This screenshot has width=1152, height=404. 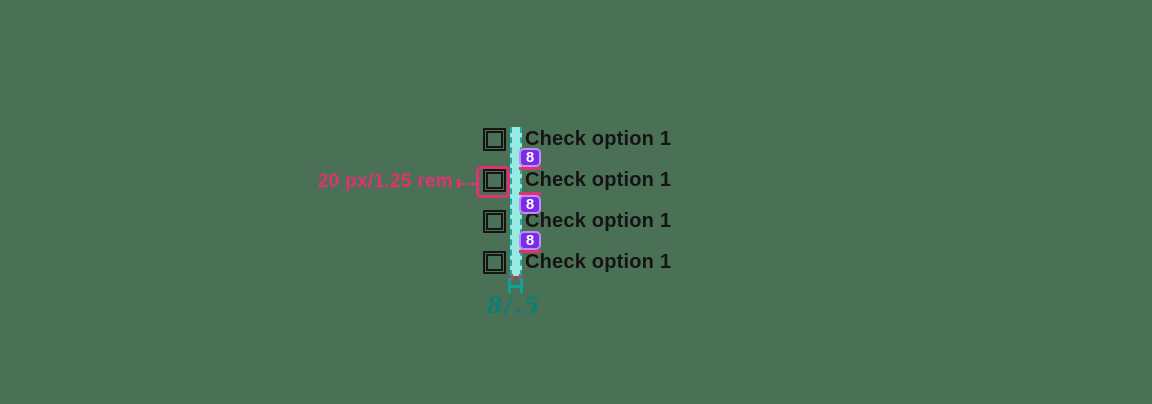 I want to click on checkbox-row-2: Check option 1, so click(x=577, y=180).